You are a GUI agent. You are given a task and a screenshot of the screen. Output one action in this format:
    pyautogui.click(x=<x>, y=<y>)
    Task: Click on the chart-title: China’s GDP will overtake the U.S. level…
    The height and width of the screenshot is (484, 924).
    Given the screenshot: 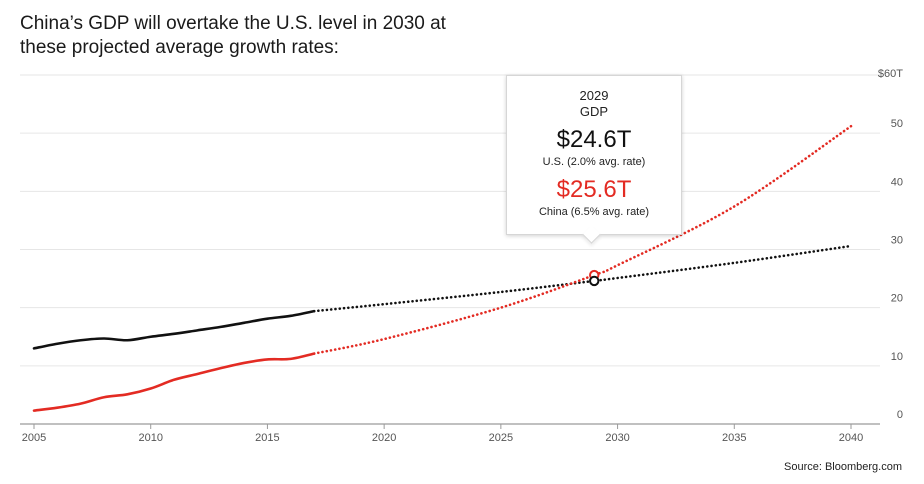 What is the action you would take?
    pyautogui.click(x=280, y=36)
    